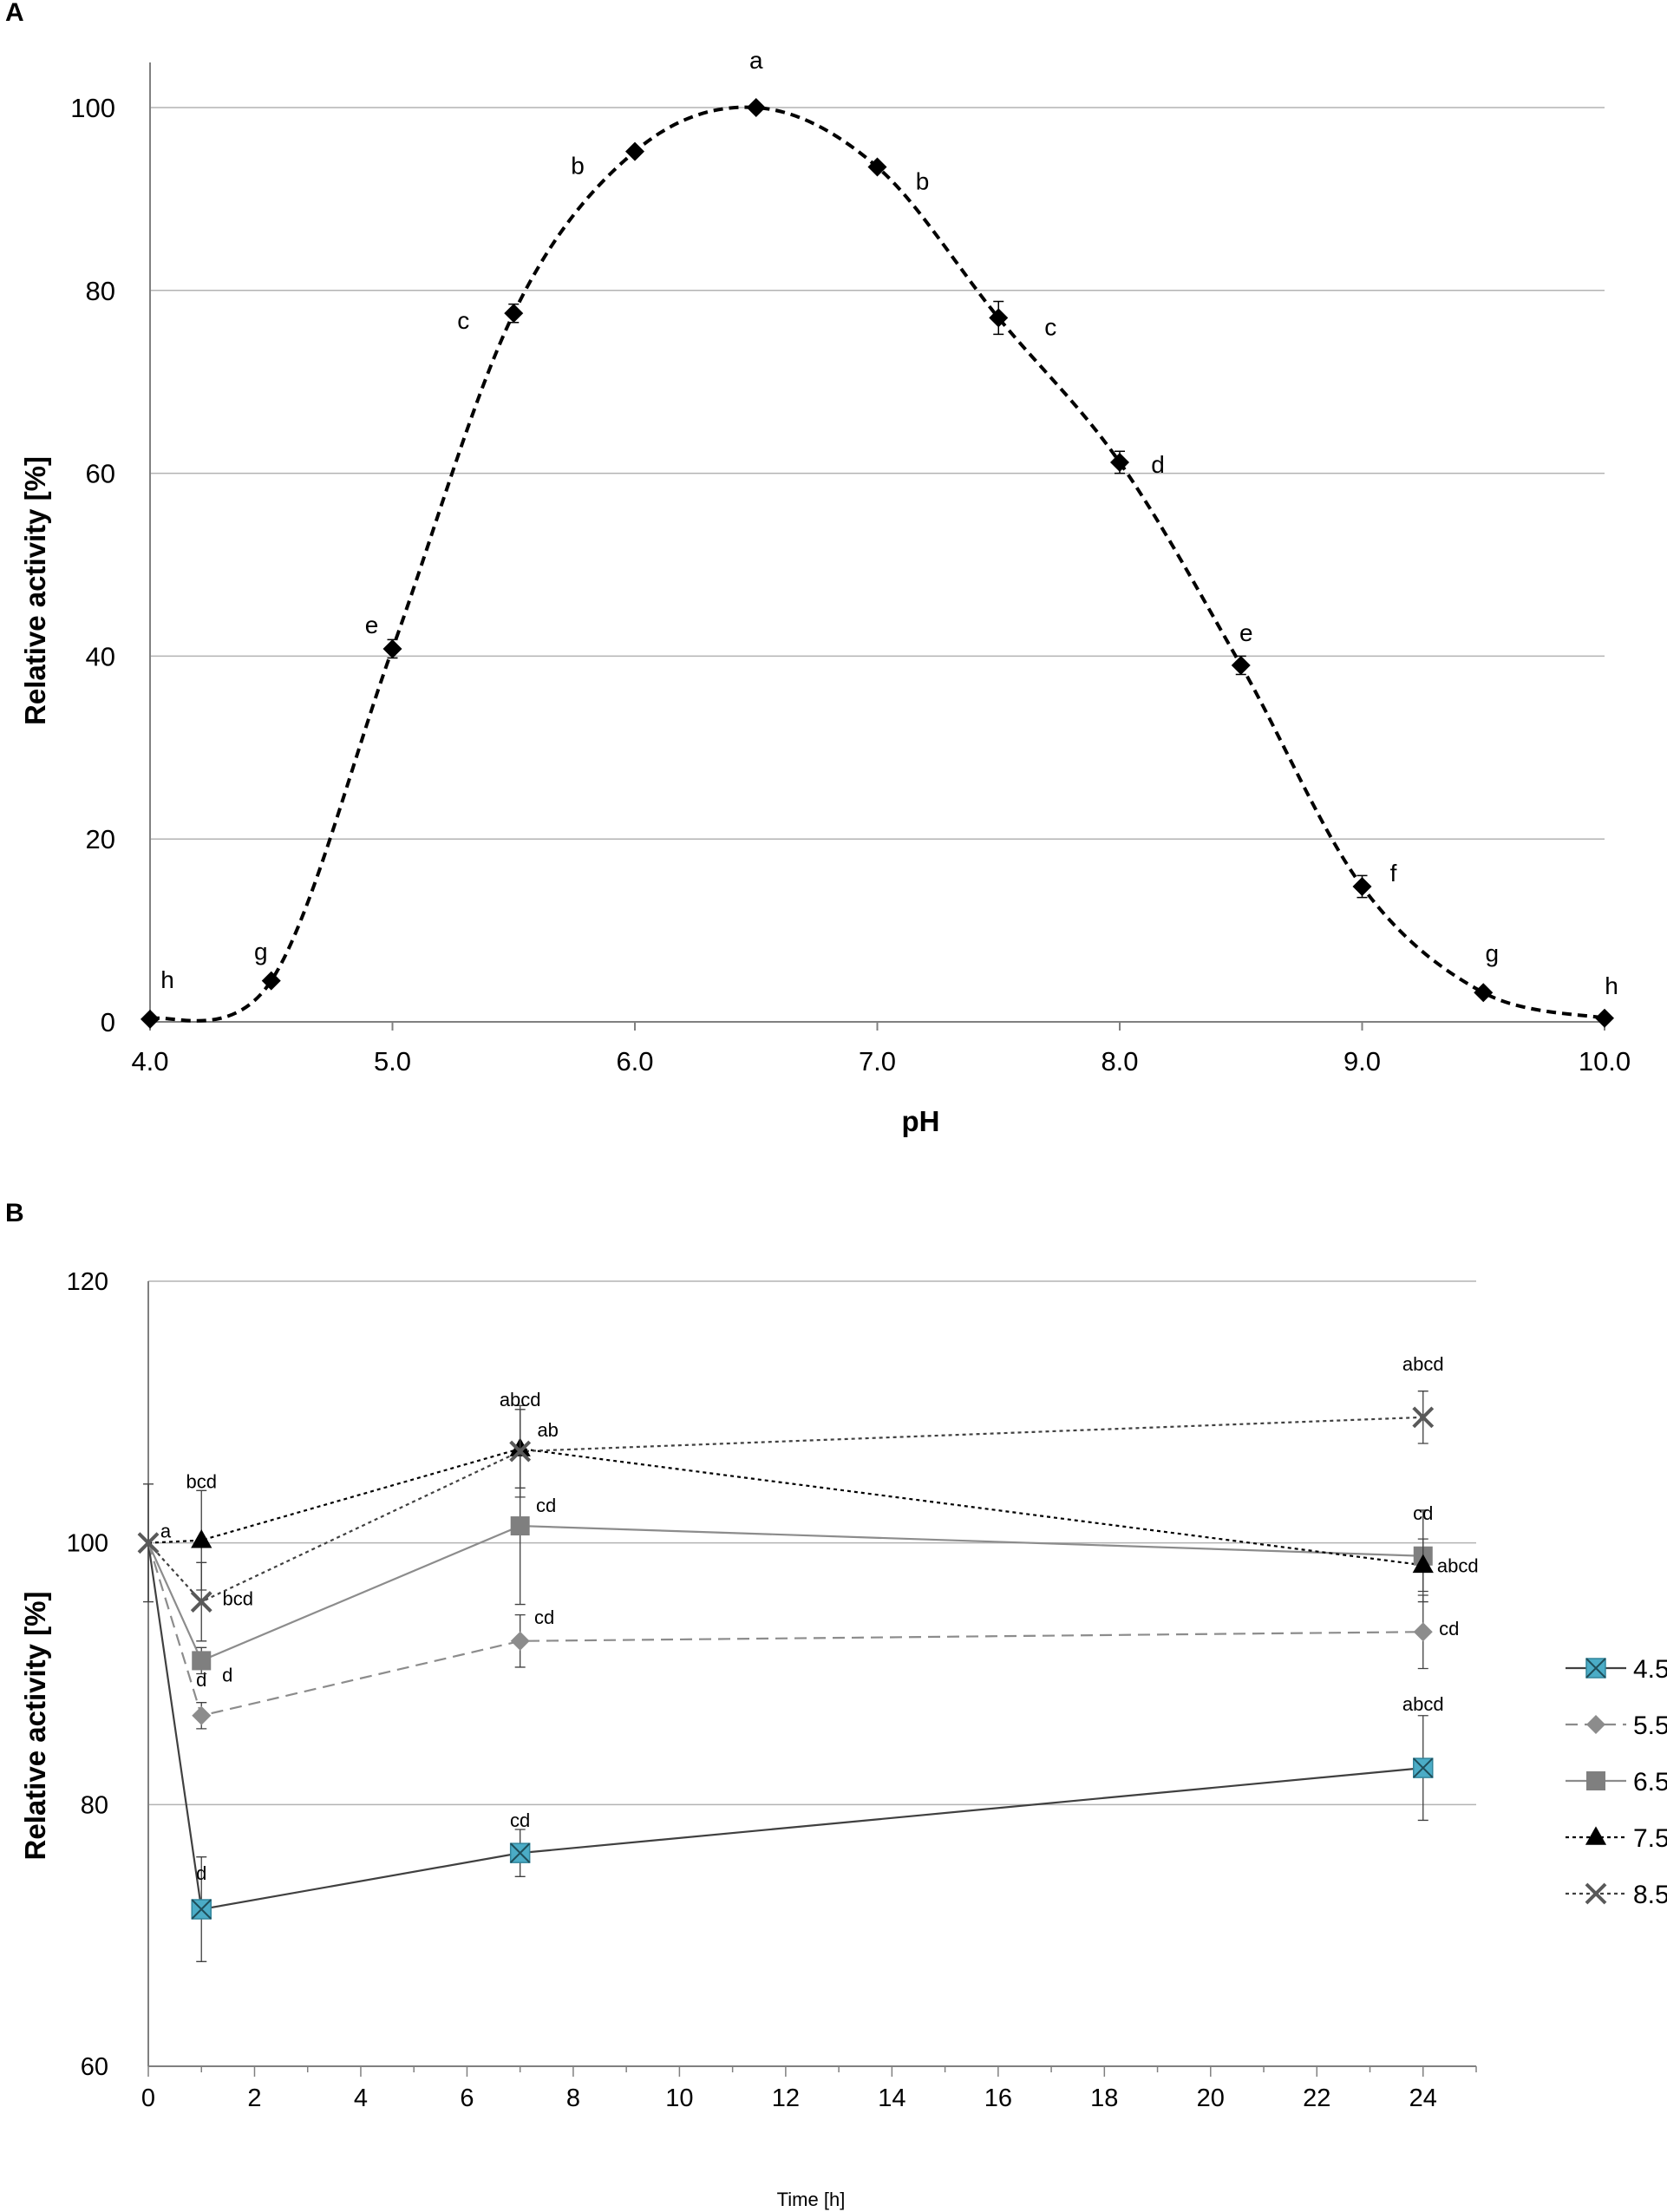 This screenshot has height=2212, width=1667. Describe the element at coordinates (573, 2098) in the screenshot. I see `x-tick-label-b: 8` at that location.